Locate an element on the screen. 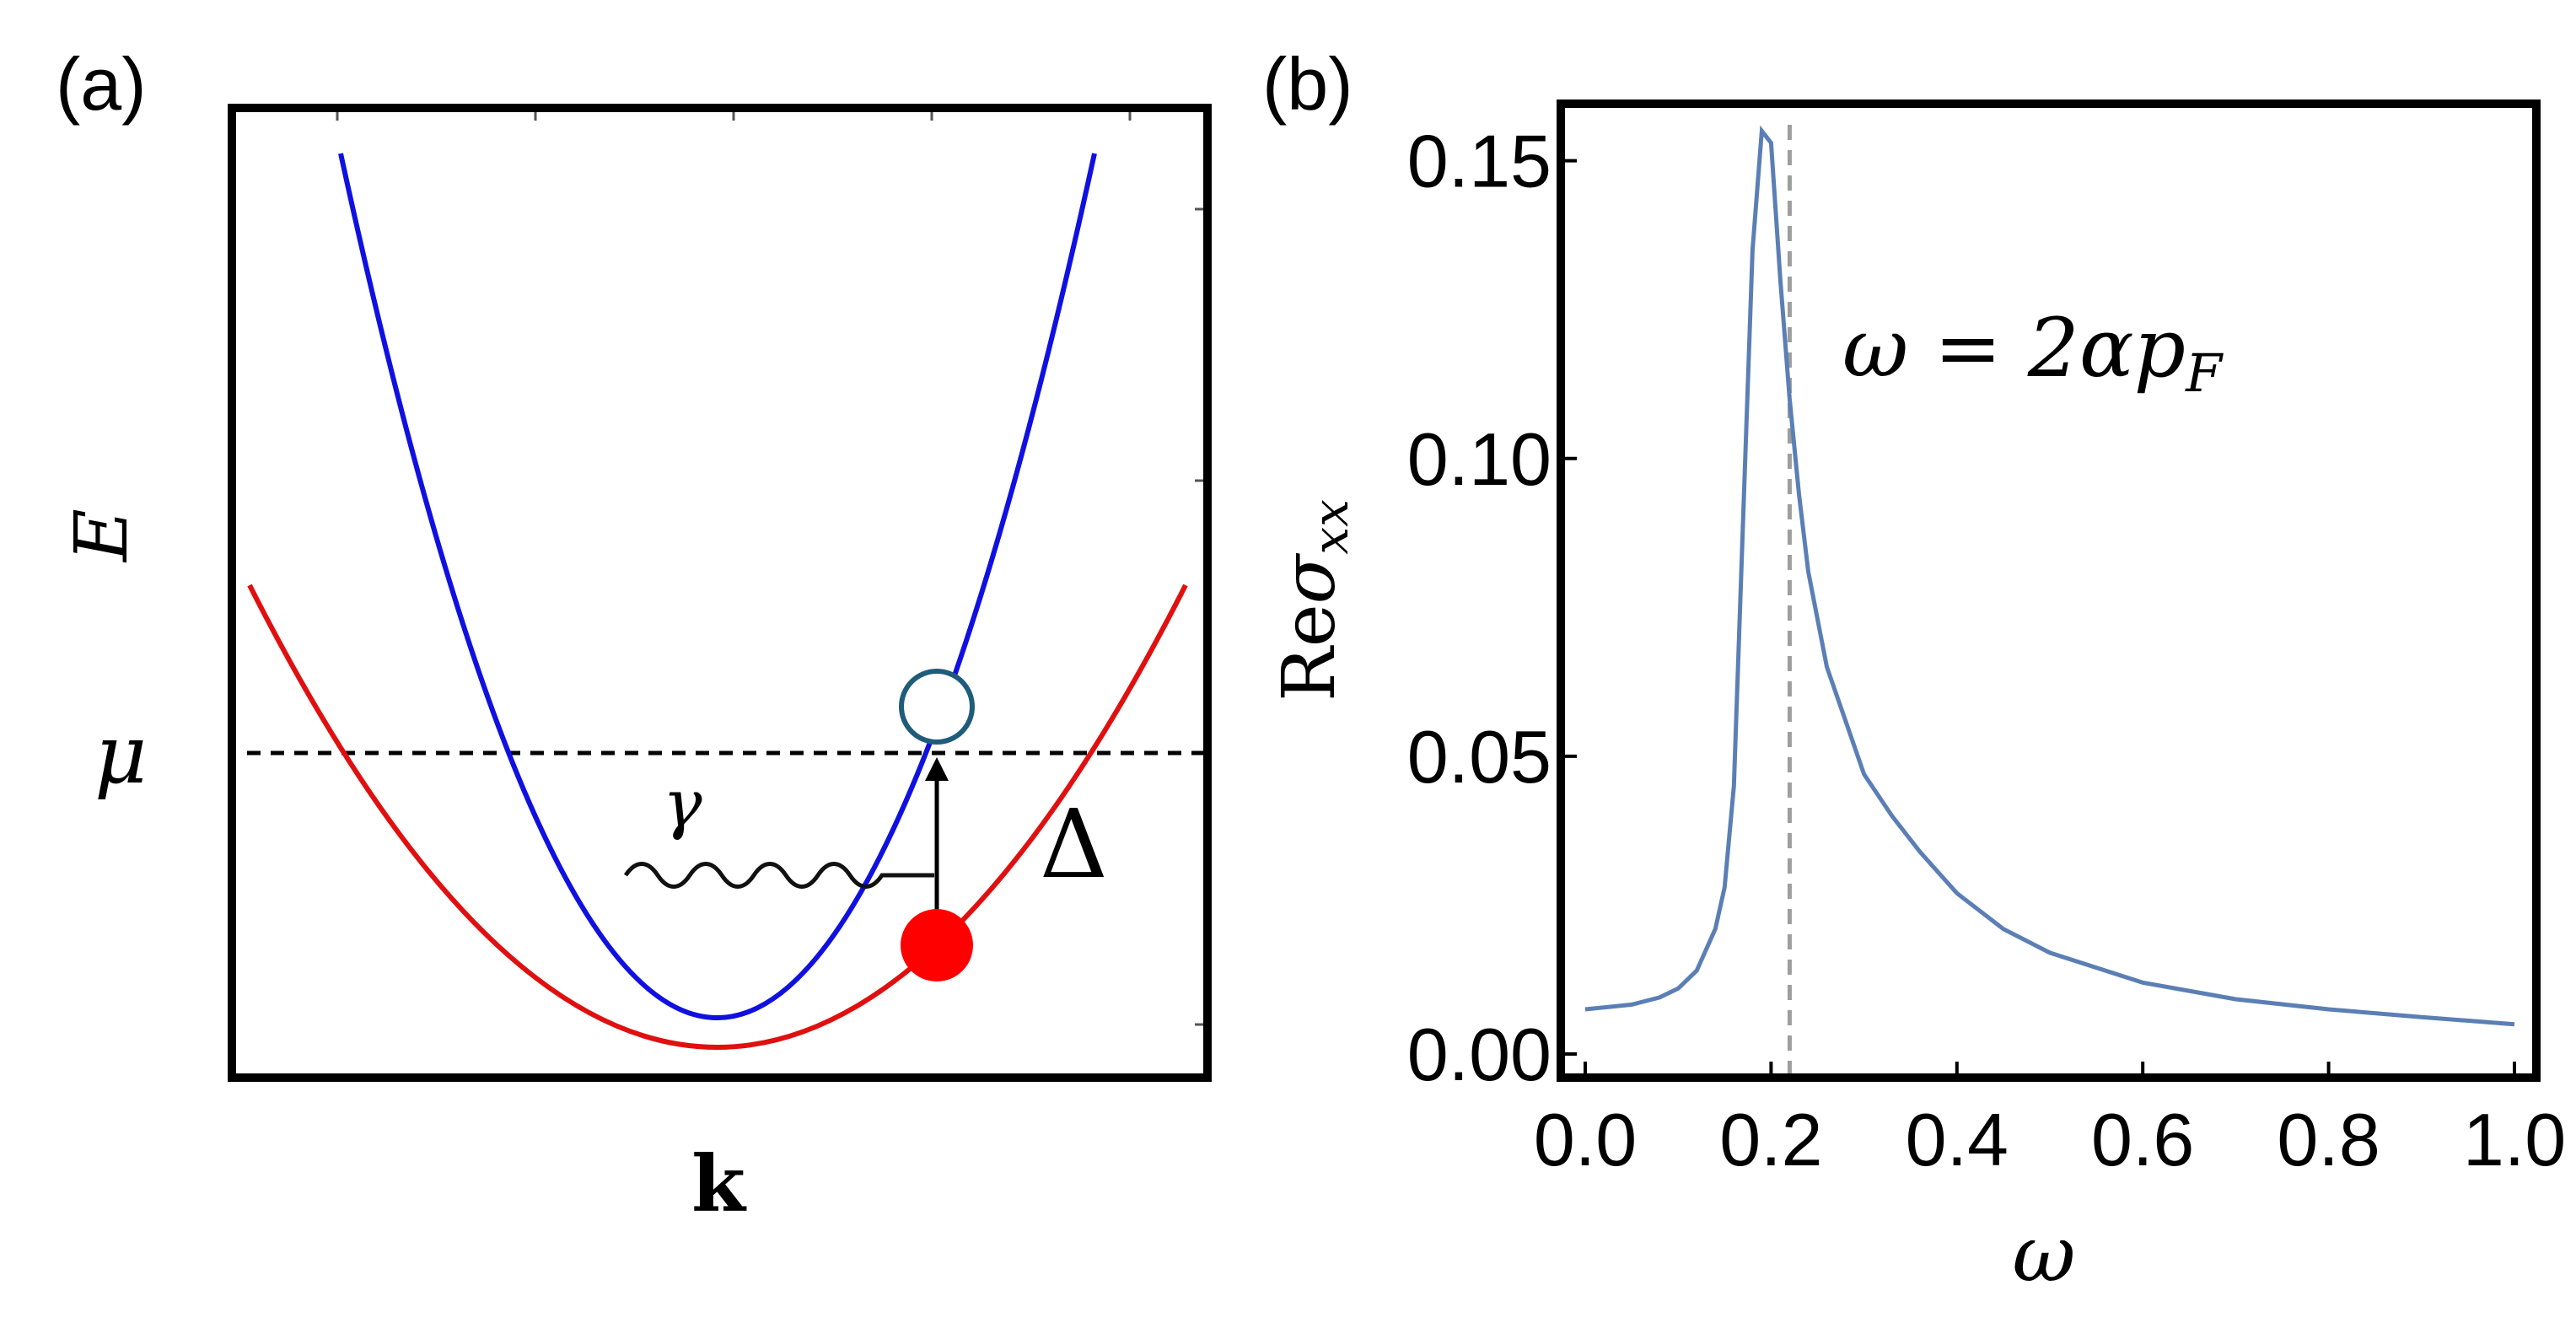  x-tick-label: 0.4 is located at coordinates (1957, 1139).